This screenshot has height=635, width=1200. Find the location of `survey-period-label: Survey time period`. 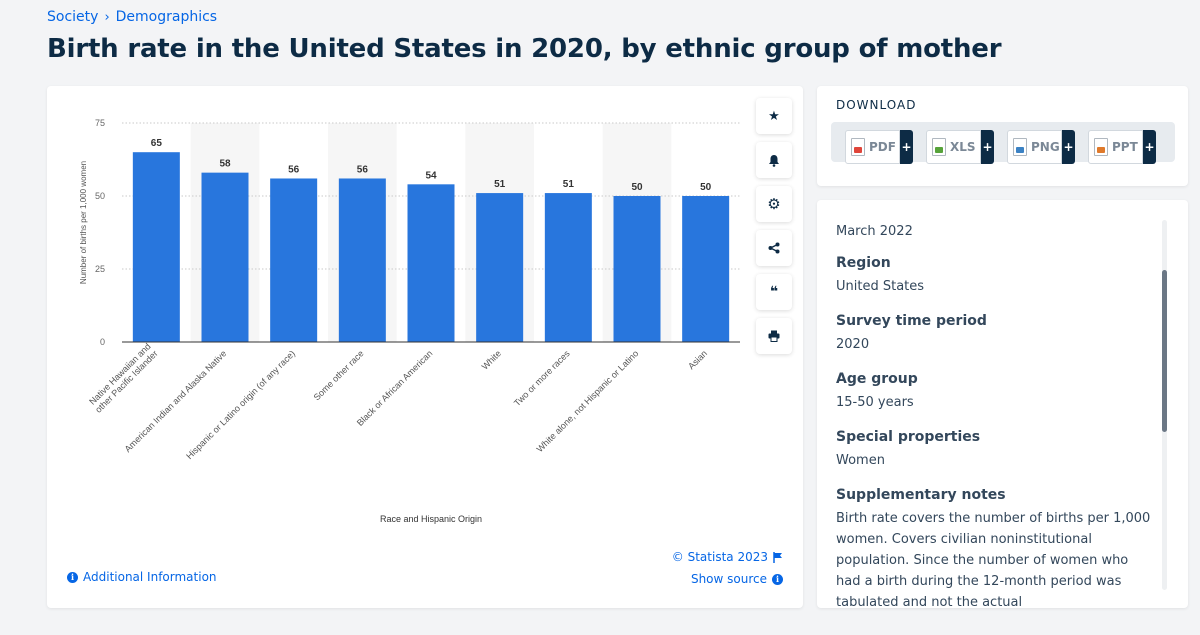

survey-period-label: Survey time period is located at coordinates (911, 321).